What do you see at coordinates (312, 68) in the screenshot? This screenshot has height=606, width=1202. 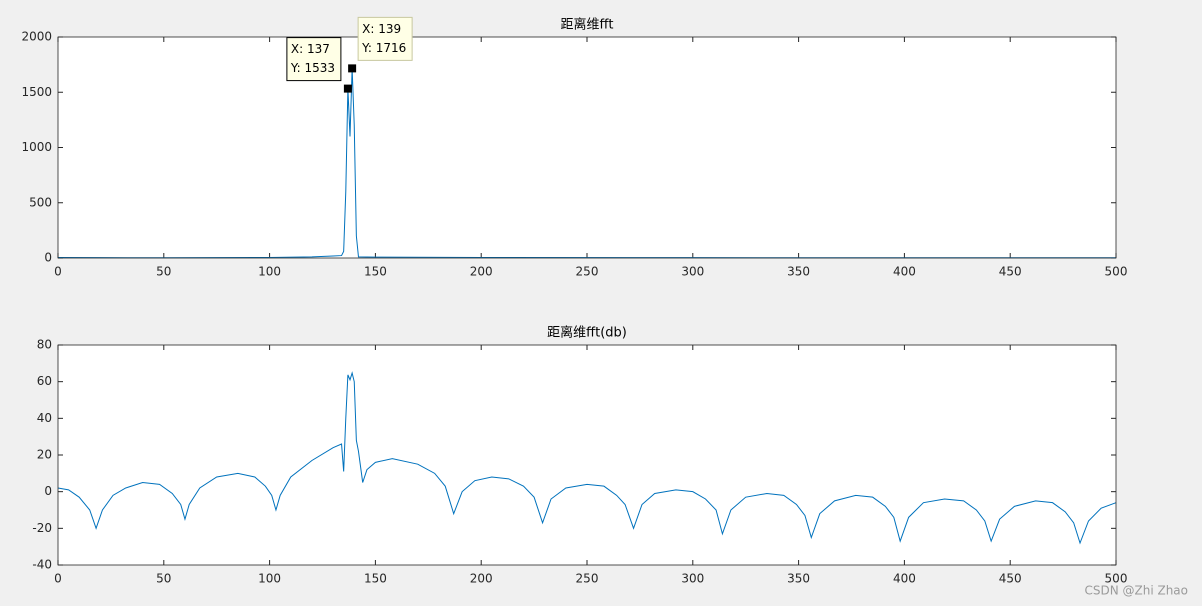 I see `datatip-text: Y: 1533` at bounding box center [312, 68].